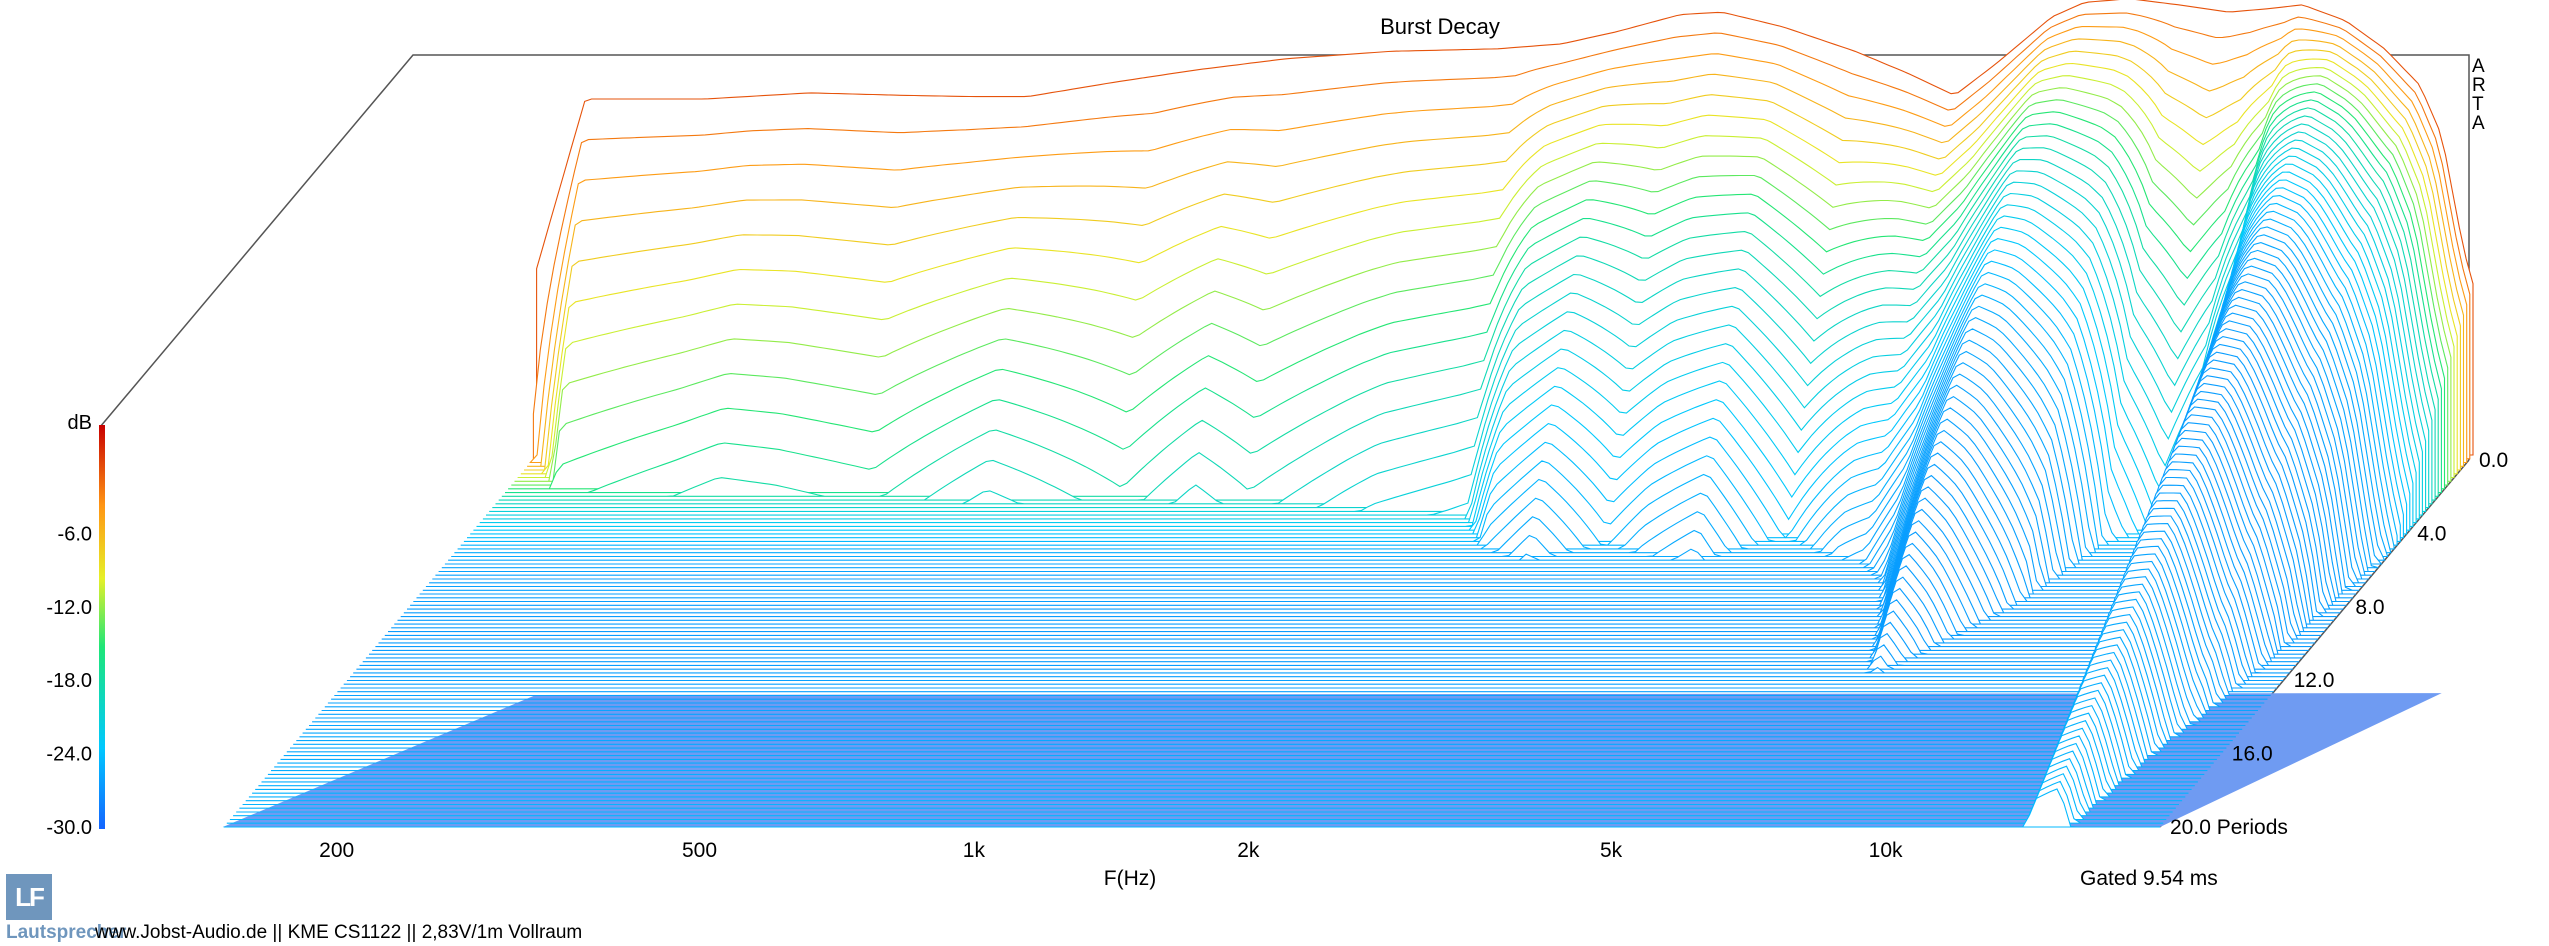 This screenshot has width=2549, height=946. Describe the element at coordinates (29, 897) in the screenshot. I see `lf-logo: LF` at that location.